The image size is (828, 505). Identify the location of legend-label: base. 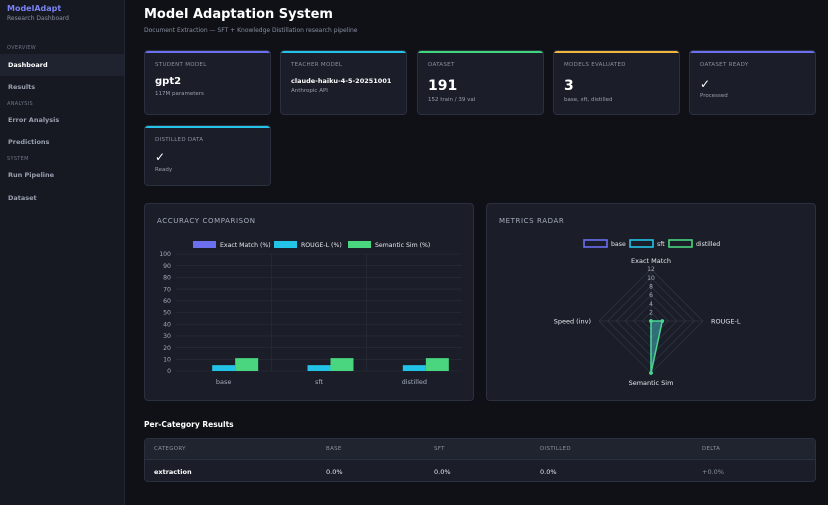
(618, 244).